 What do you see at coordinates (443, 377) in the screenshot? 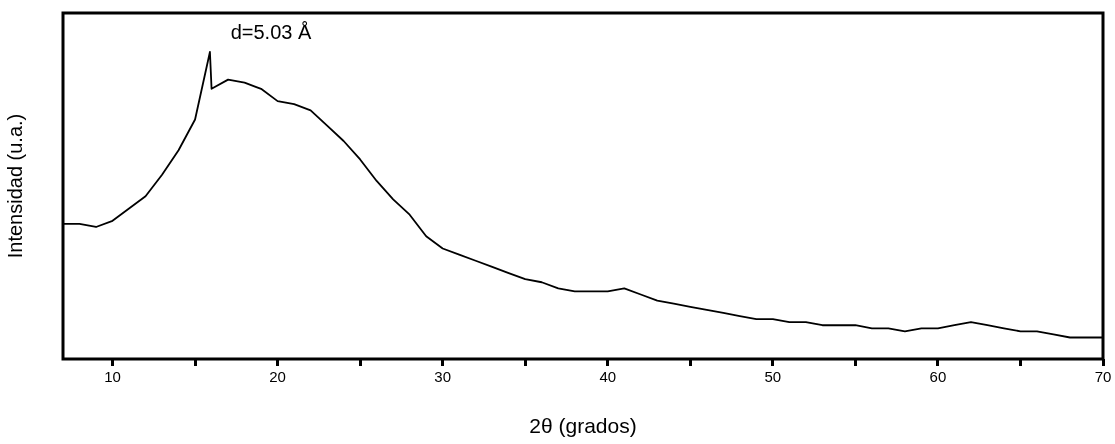
I see `x-tick-label: 30` at bounding box center [443, 377].